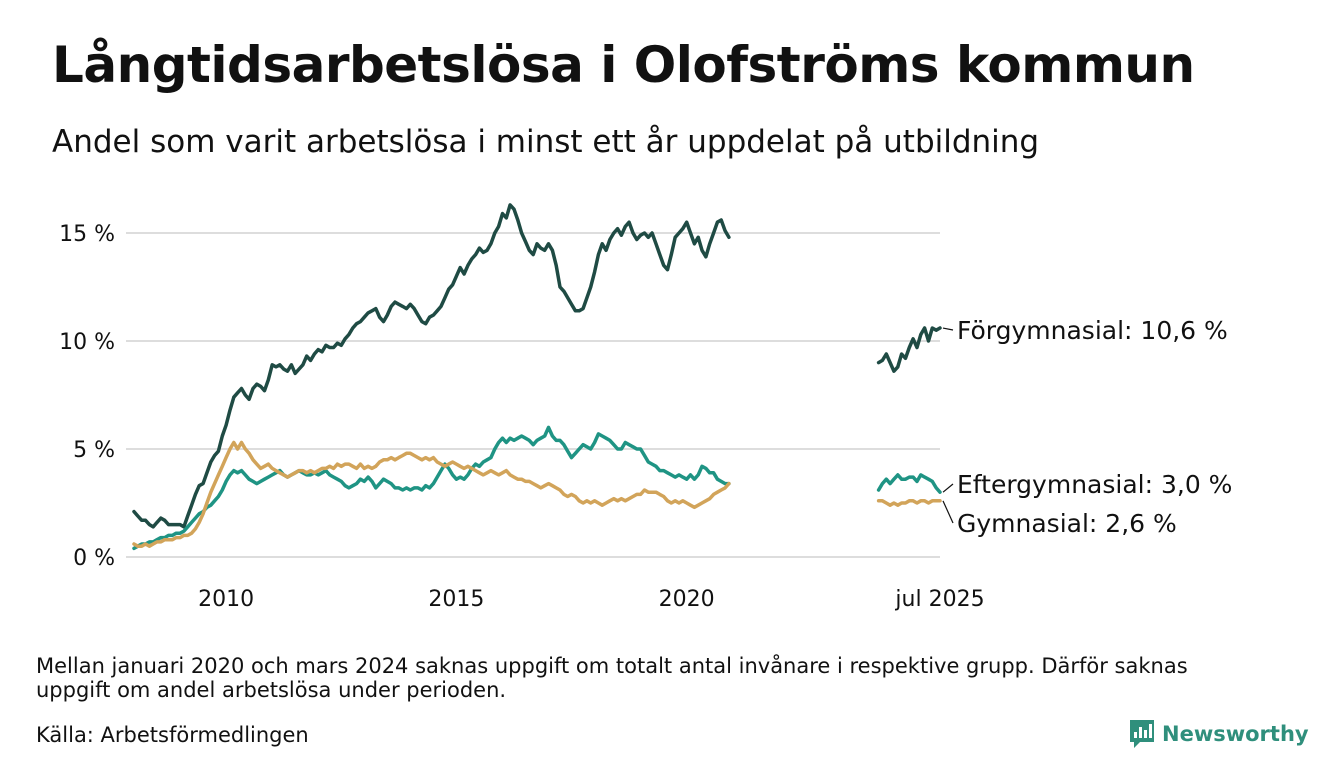 The height and width of the screenshot is (780, 1340). What do you see at coordinates (1094, 484) in the screenshot?
I see `end-label-eftergymnasial: Eftergymnasial: 3,0 %` at bounding box center [1094, 484].